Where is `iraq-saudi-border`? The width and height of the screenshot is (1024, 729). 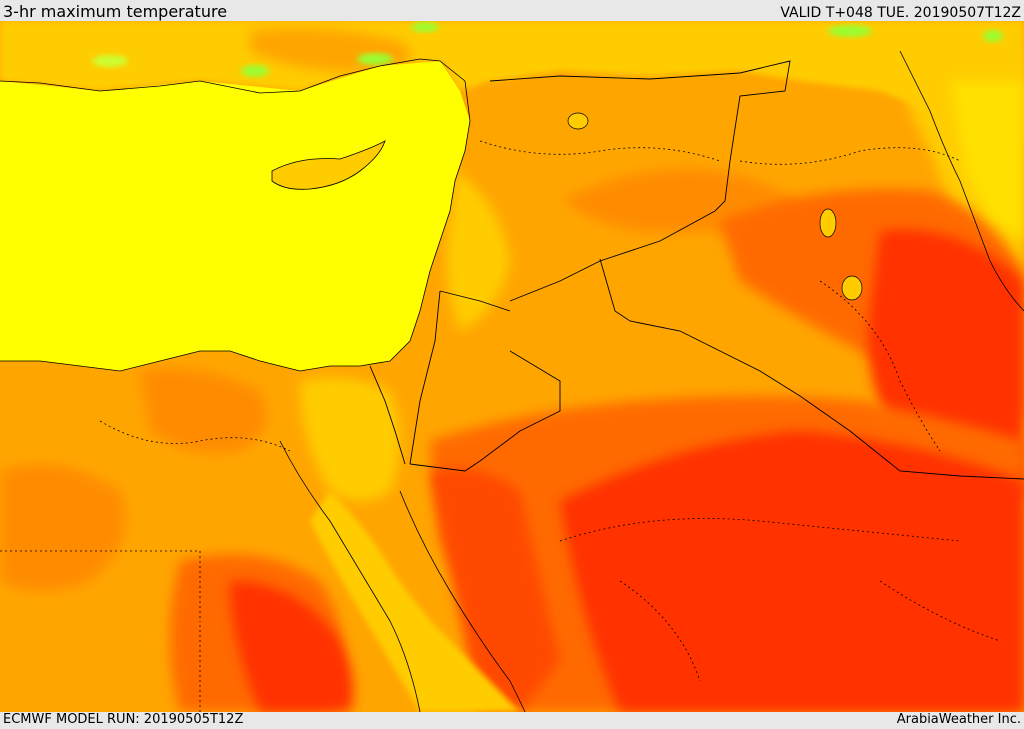 iraq-saudi-border is located at coordinates (811, 369).